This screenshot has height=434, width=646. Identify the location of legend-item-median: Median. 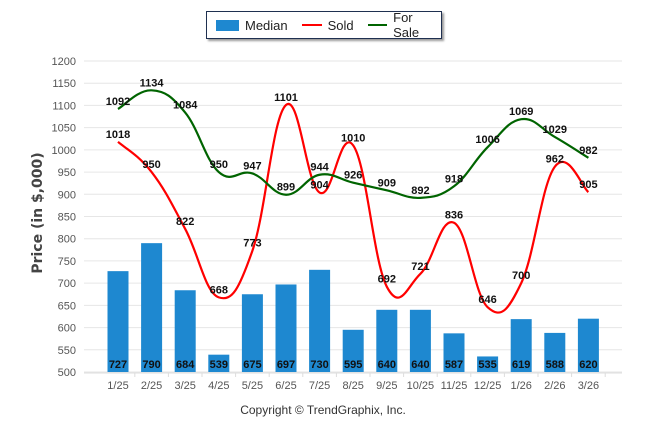
(247, 25).